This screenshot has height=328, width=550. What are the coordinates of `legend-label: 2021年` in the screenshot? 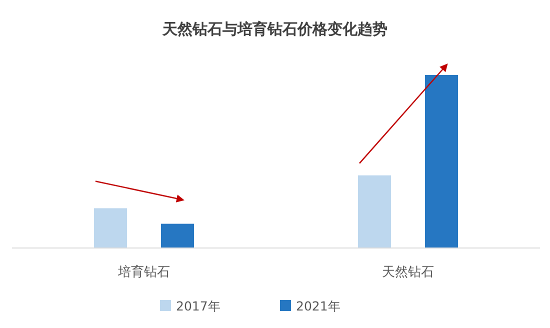 It's located at (318, 306).